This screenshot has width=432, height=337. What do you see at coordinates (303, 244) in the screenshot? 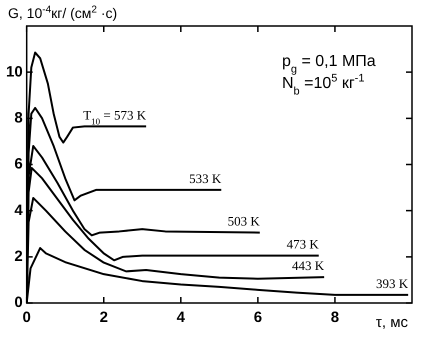
I see `series-label: 473 K` at bounding box center [303, 244].